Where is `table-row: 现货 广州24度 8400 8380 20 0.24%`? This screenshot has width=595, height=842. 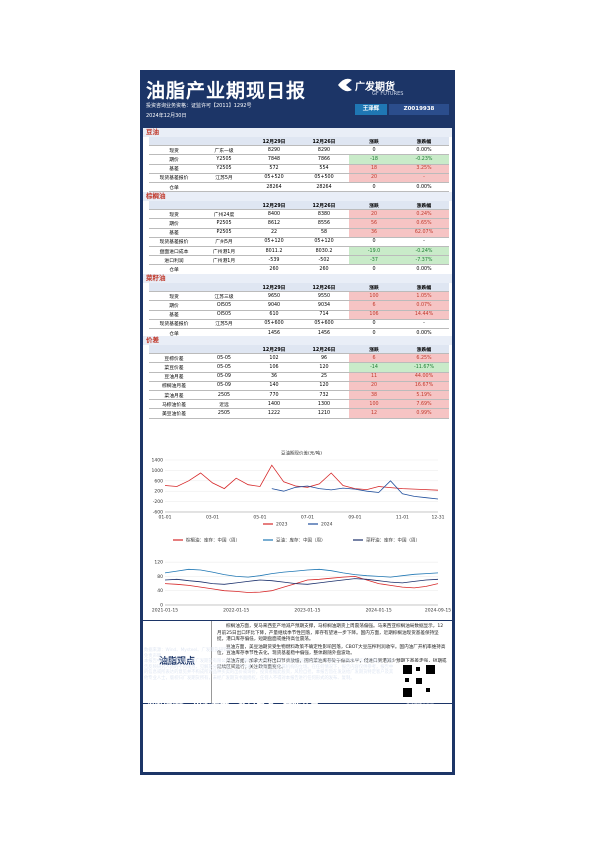 table-row: 现货 广州24度 8400 8380 20 0.24% is located at coordinates (299, 214).